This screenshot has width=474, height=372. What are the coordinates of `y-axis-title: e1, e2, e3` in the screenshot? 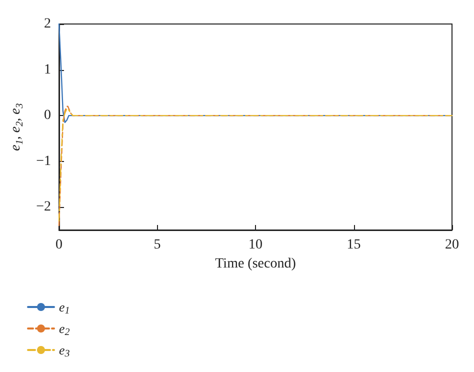 It's located at (17, 127).